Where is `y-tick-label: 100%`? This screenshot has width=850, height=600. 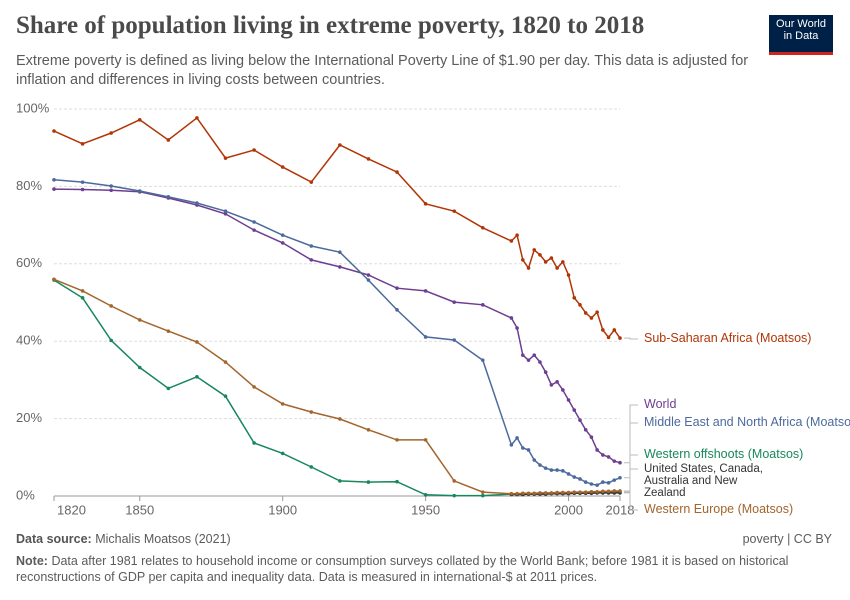
y-tick-label: 100% is located at coordinates (33, 107).